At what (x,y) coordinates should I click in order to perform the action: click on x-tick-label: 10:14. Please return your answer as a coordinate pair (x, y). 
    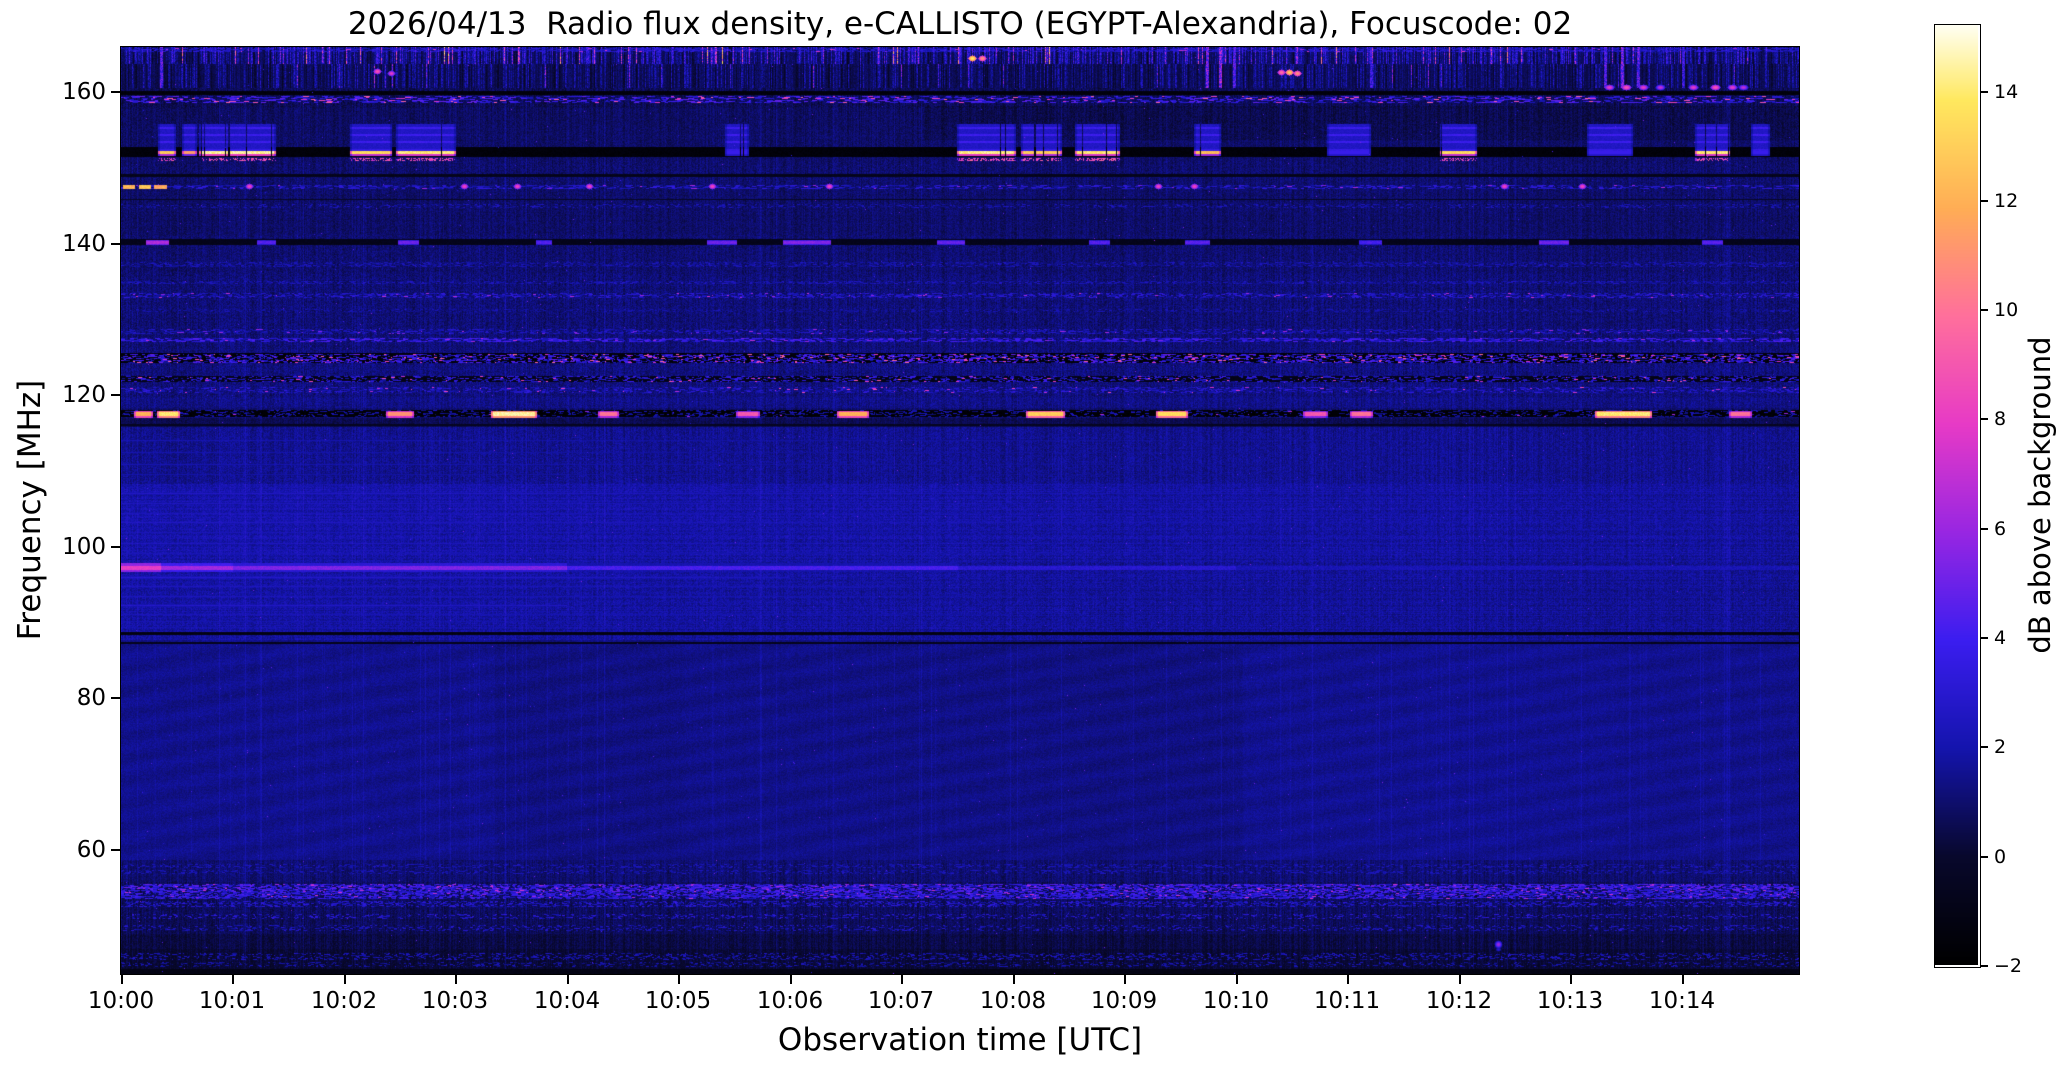
    Looking at the image, I should click on (1682, 1001).